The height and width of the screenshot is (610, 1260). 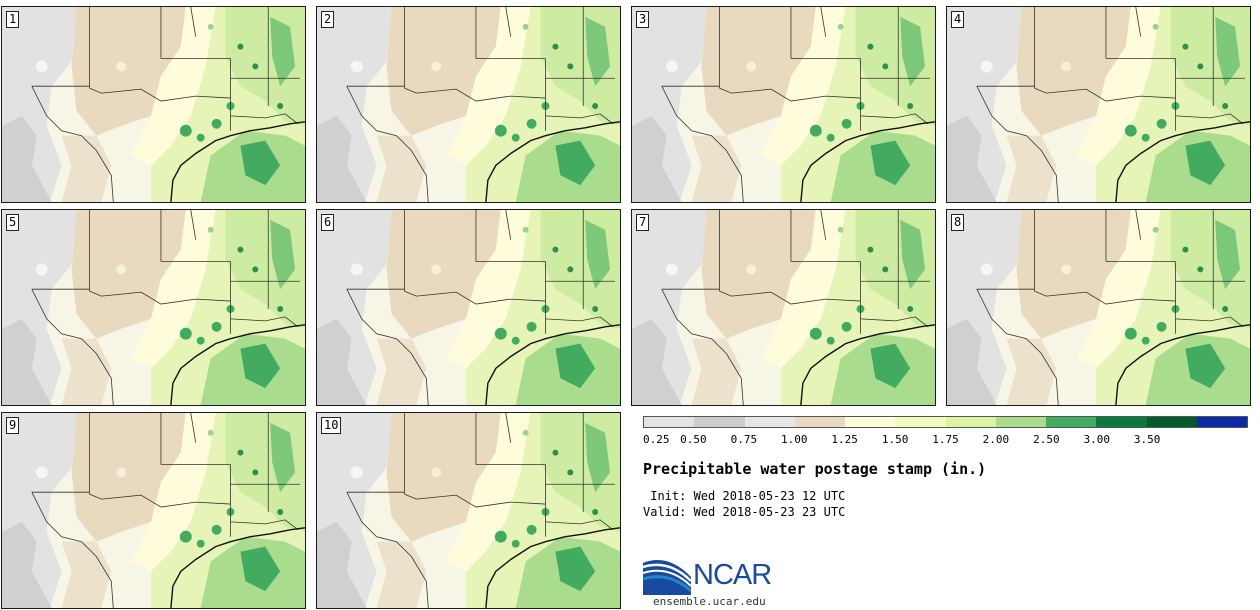 I want to click on ncar-logo: NCAR, so click(x=723, y=574).